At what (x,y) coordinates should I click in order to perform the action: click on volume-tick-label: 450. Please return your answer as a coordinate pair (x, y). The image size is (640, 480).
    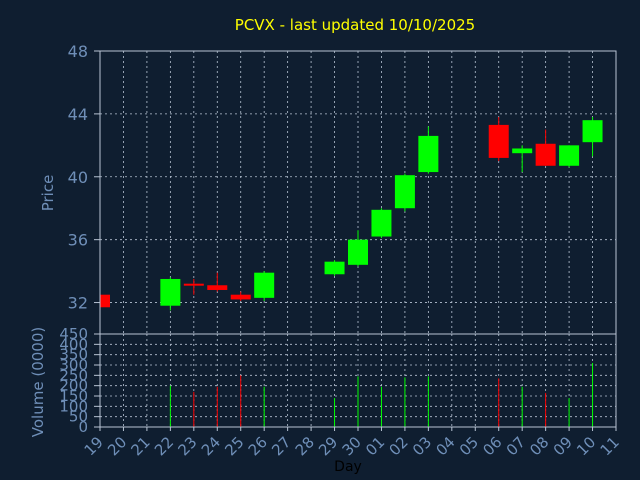
    Looking at the image, I should click on (73, 334).